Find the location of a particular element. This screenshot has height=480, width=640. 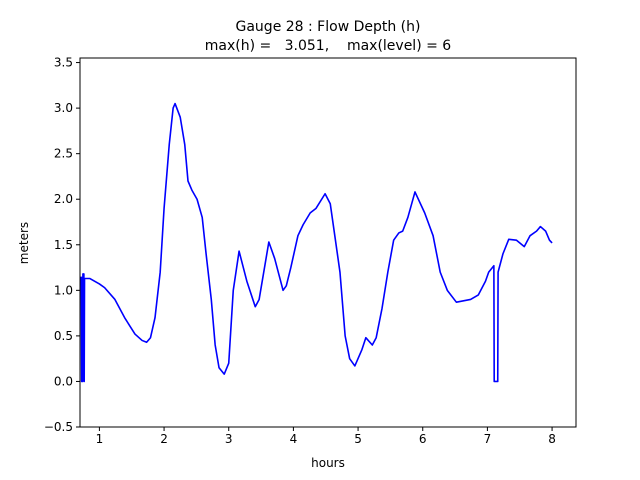

y-tick-label: 0.5 is located at coordinates (63, 336).